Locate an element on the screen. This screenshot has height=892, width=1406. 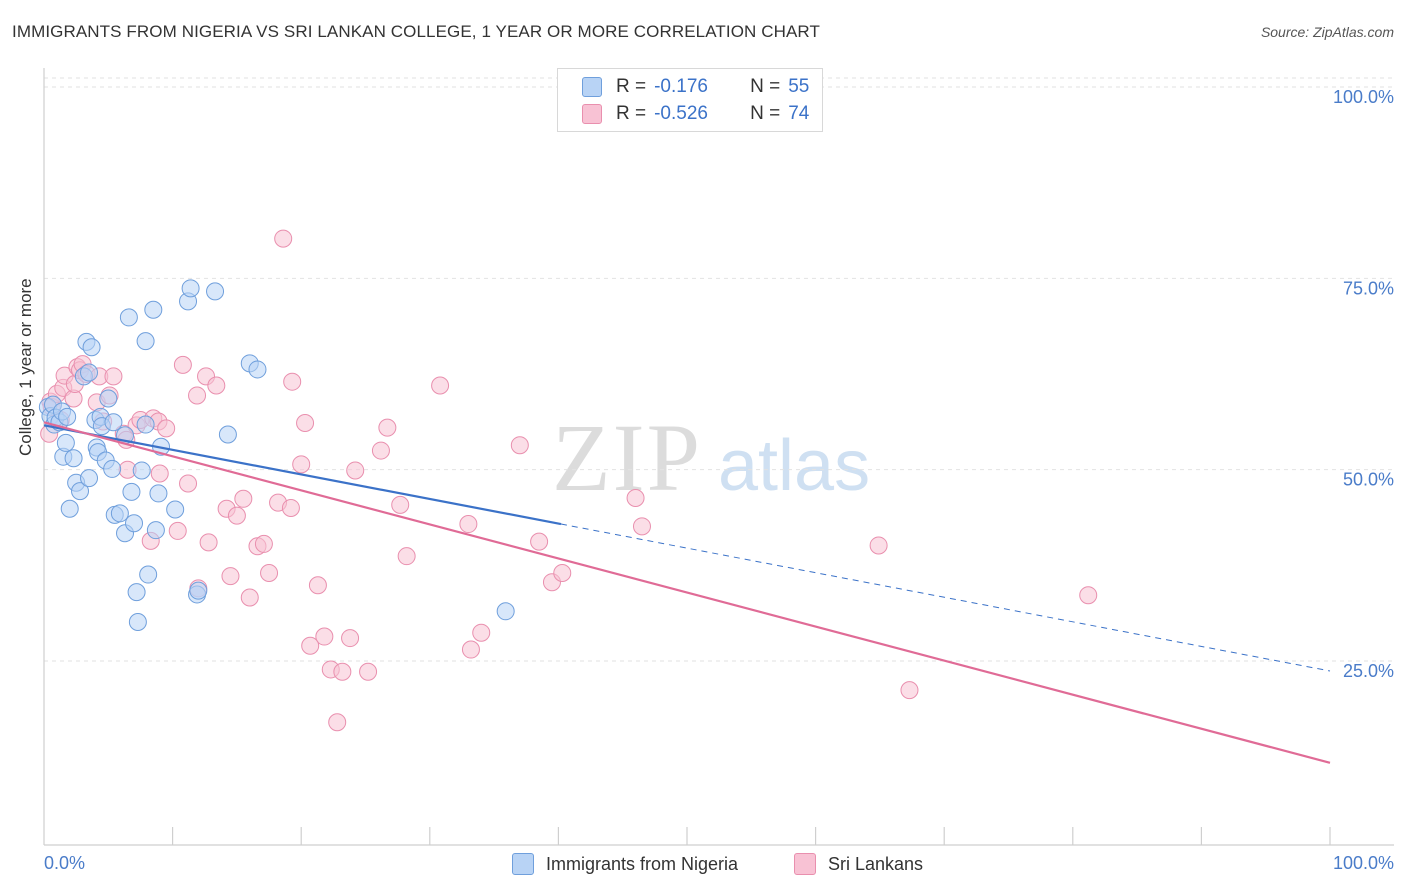
x-tick-right: 100.0% is located at coordinates (1363, 863).